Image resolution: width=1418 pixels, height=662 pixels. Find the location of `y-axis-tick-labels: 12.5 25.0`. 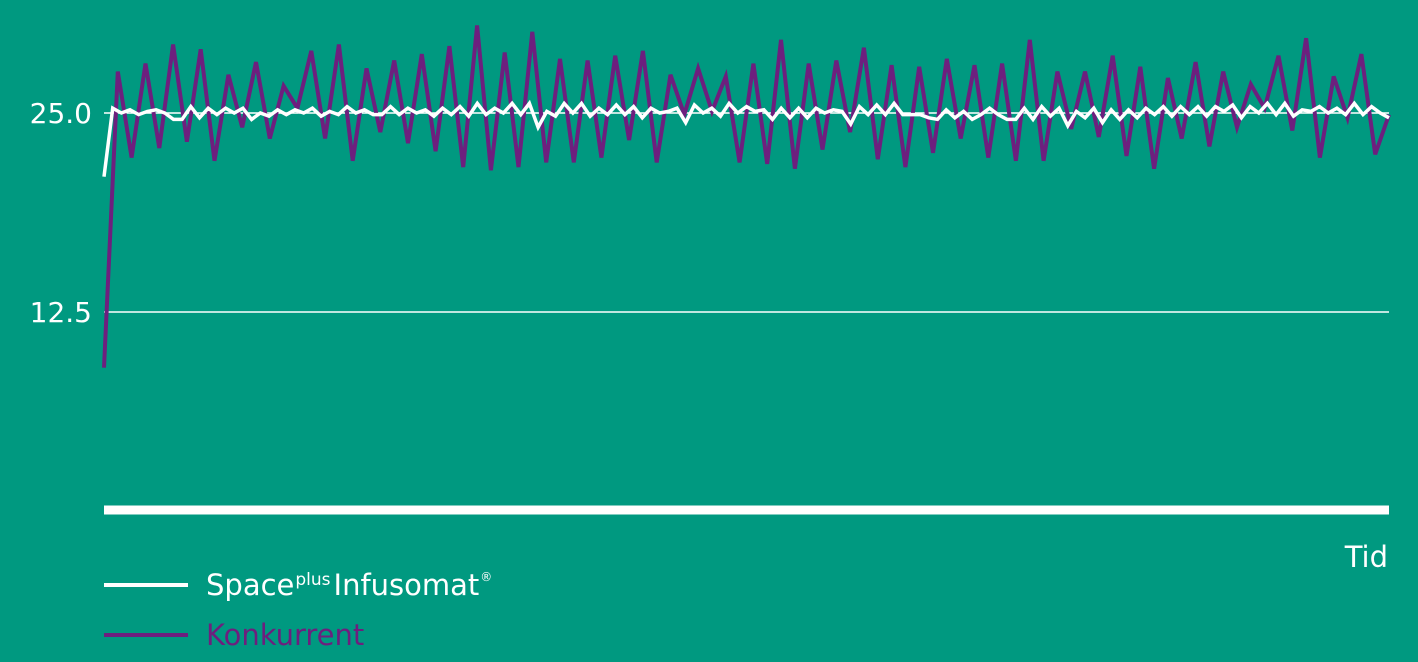

y-axis-tick-labels: 12.5 25.0 is located at coordinates (61, 213).